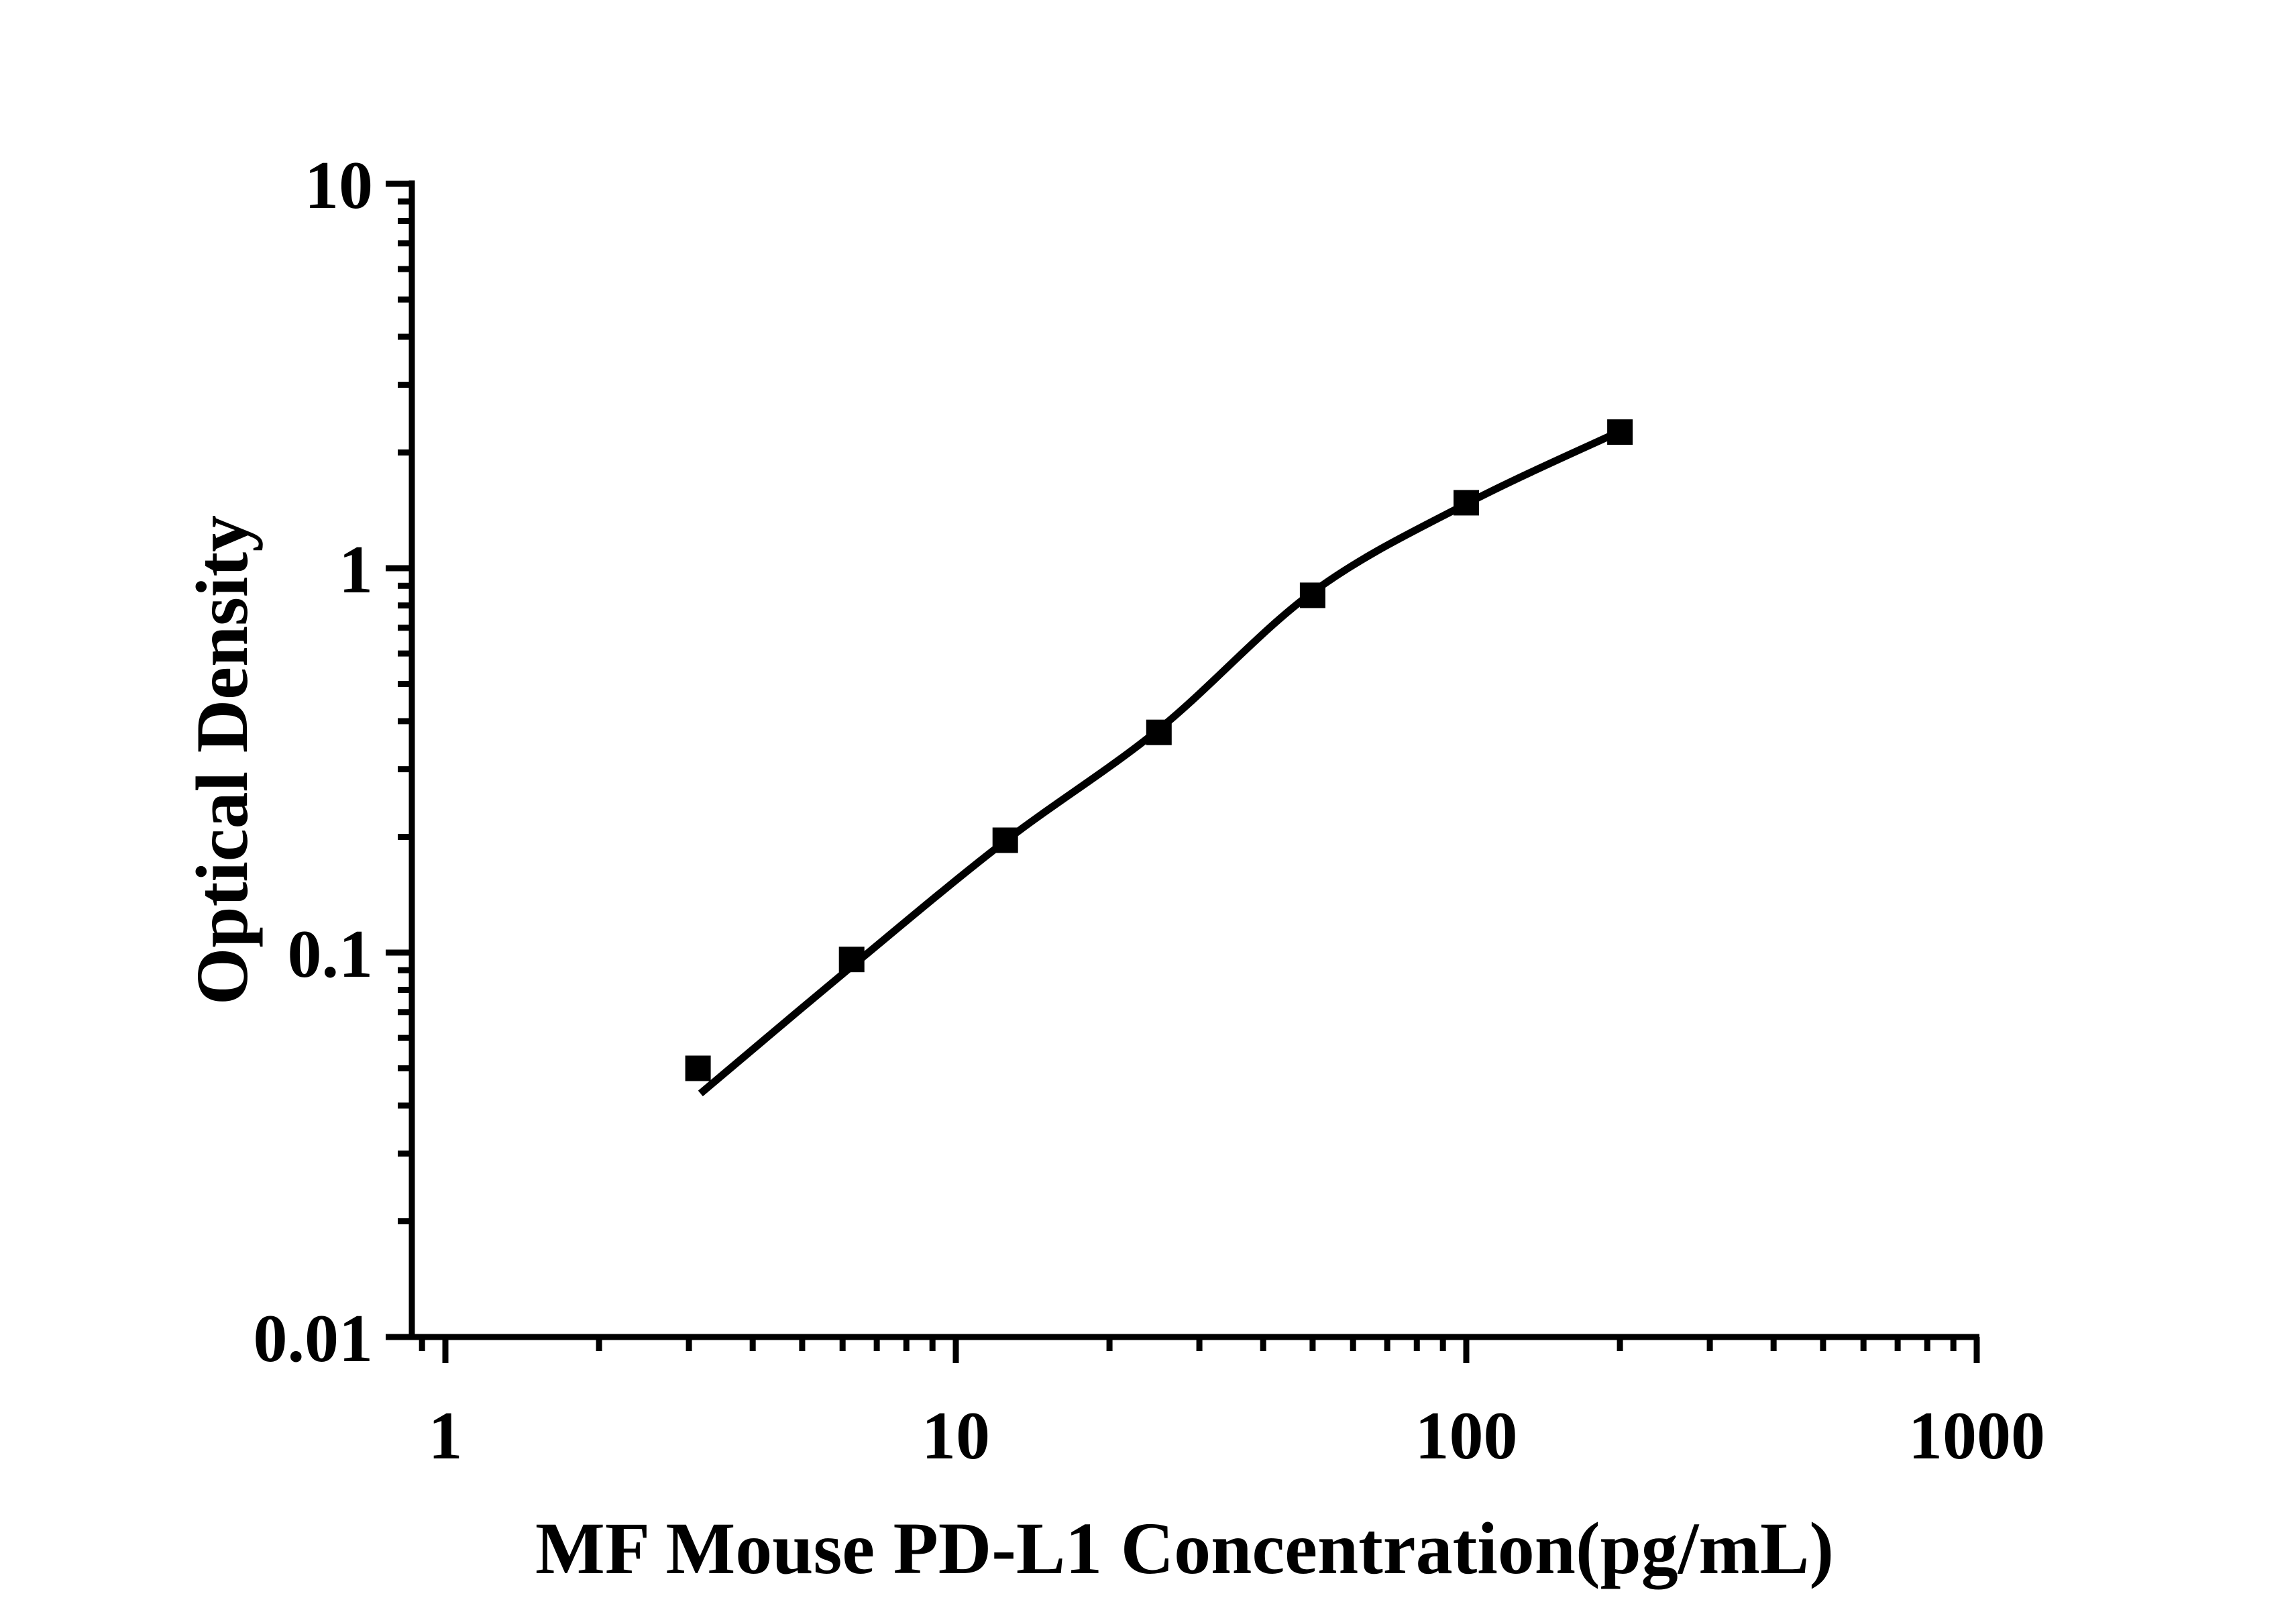 The image size is (2296, 1604). Describe the element at coordinates (222, 760) in the screenshot. I see `y-axis-title: Optical Density` at that location.